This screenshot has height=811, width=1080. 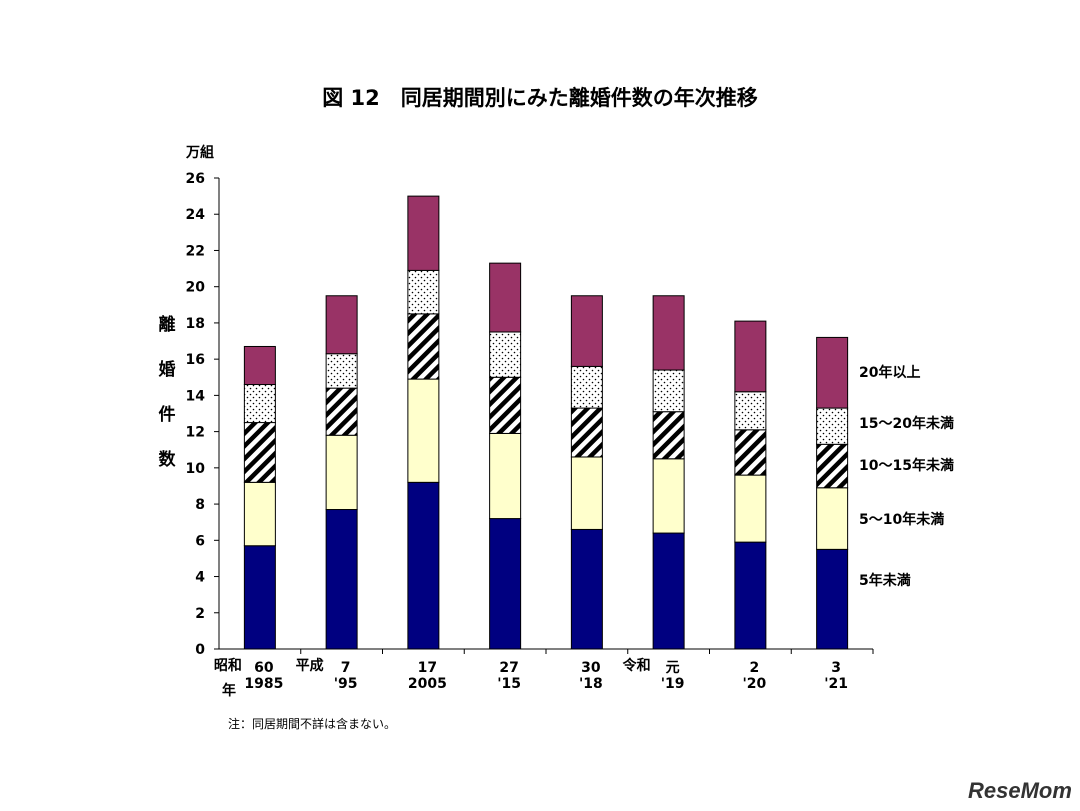 I want to click on legend-label-3: 10～15年未満, so click(x=906, y=465).